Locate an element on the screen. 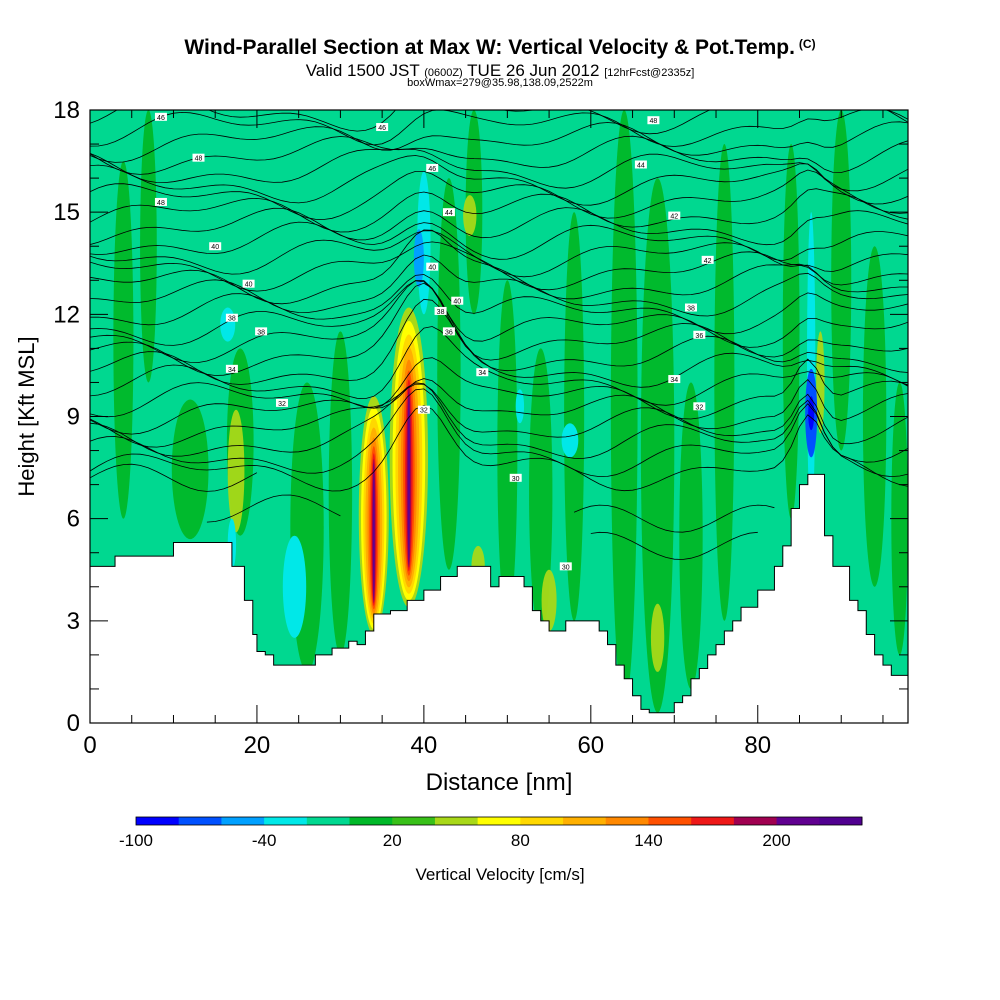 This screenshot has width=1000, height=1000. isentrope-label-text: 48 is located at coordinates (654, 121).